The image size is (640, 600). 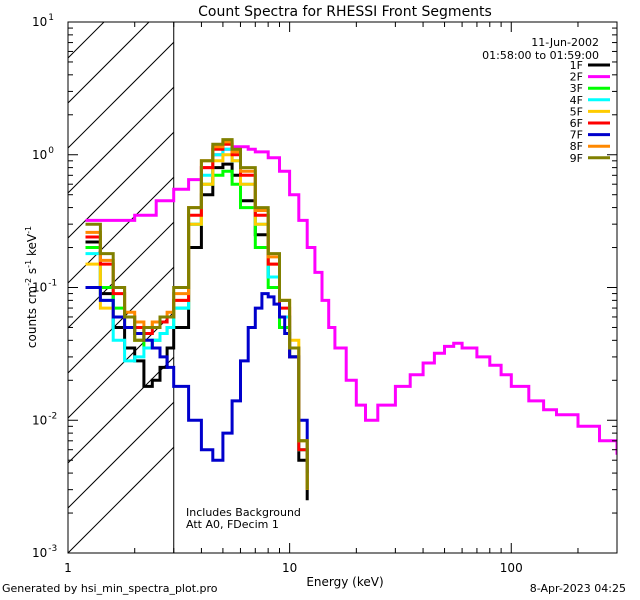 I want to click on annotation-background: Includes Background, so click(x=243, y=512).